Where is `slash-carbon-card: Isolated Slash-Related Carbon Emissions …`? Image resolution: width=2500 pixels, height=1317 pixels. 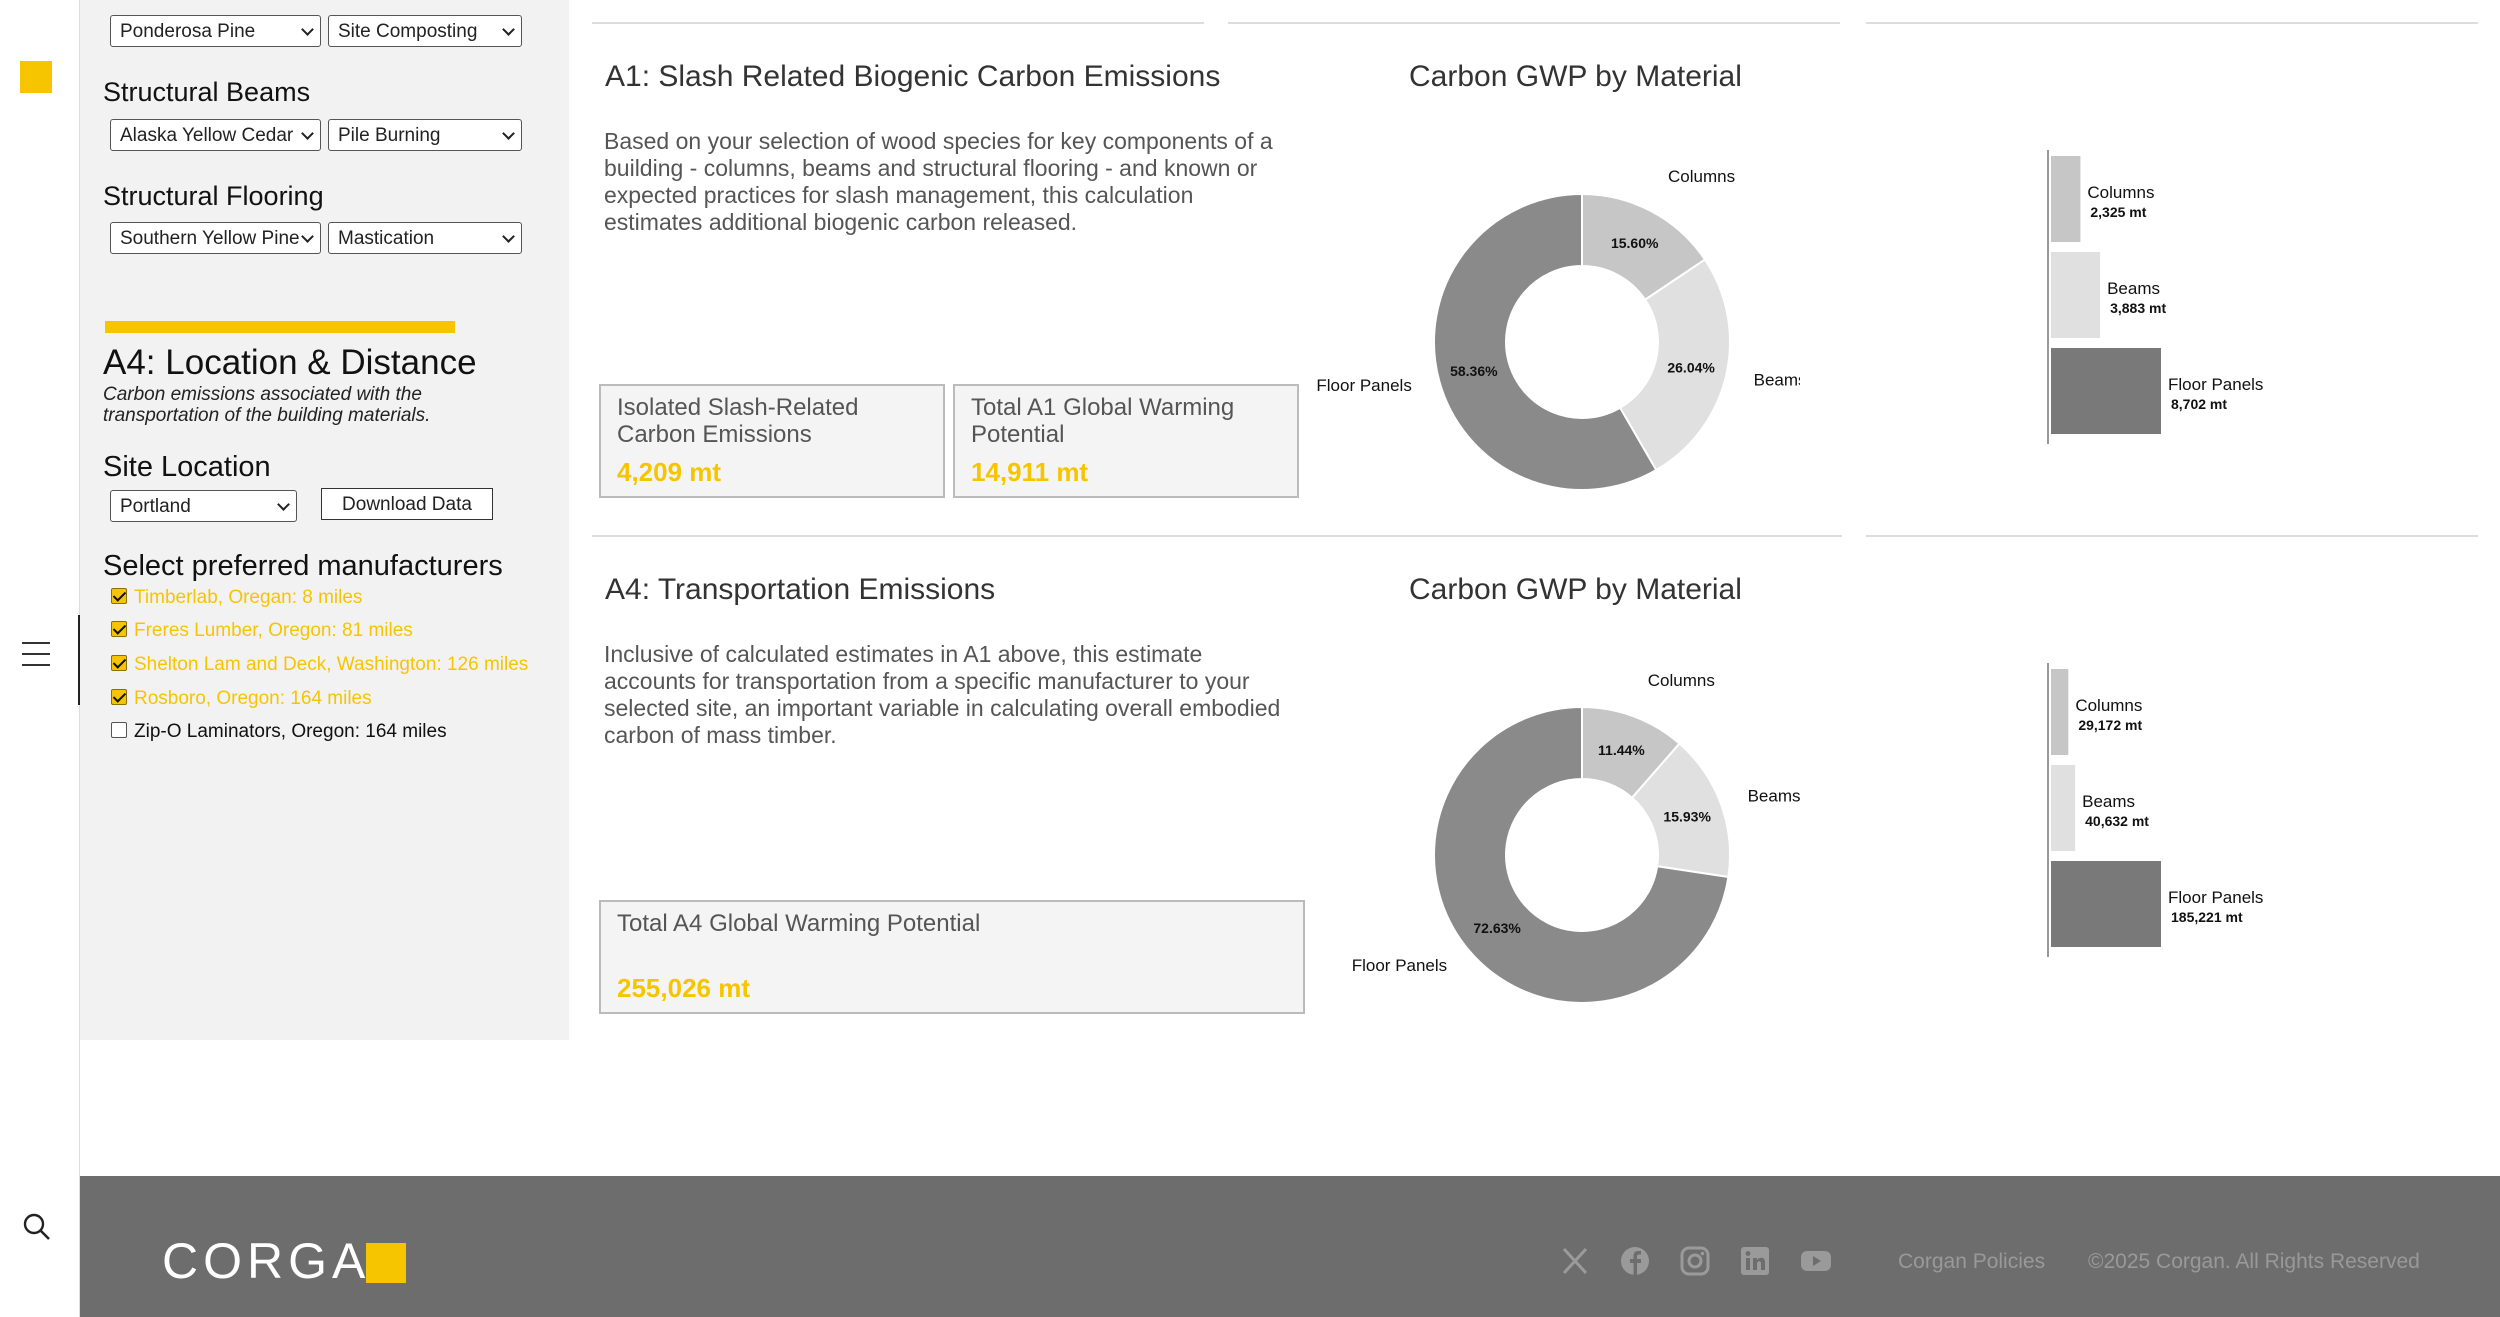
slash-carbon-card: Isolated Slash-Related Carbon Emissions … is located at coordinates (772, 441).